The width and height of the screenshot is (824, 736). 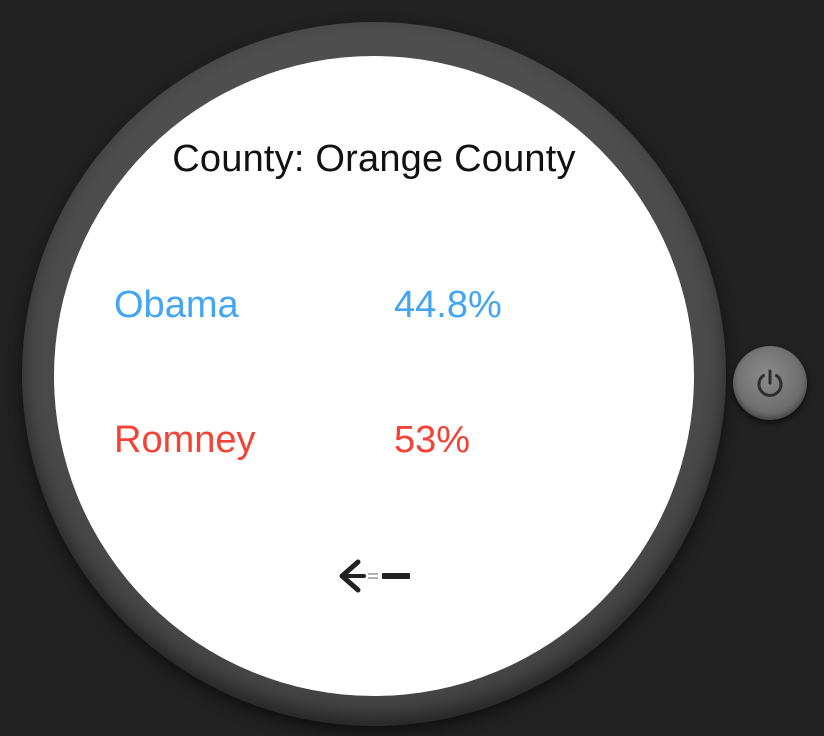 I want to click on power-icon, so click(x=770, y=383).